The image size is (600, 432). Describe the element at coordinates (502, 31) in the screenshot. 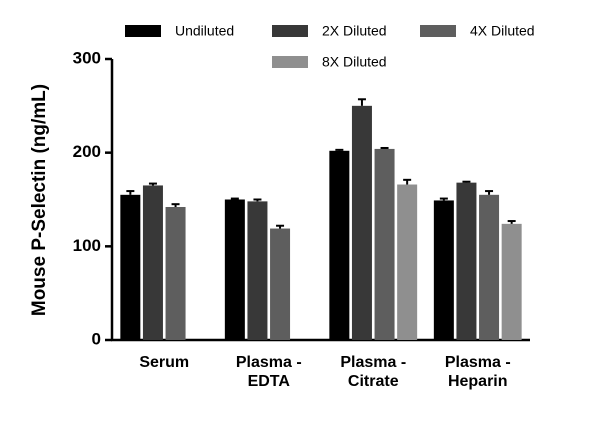

I see `legend-label: 4X Diluted` at that location.